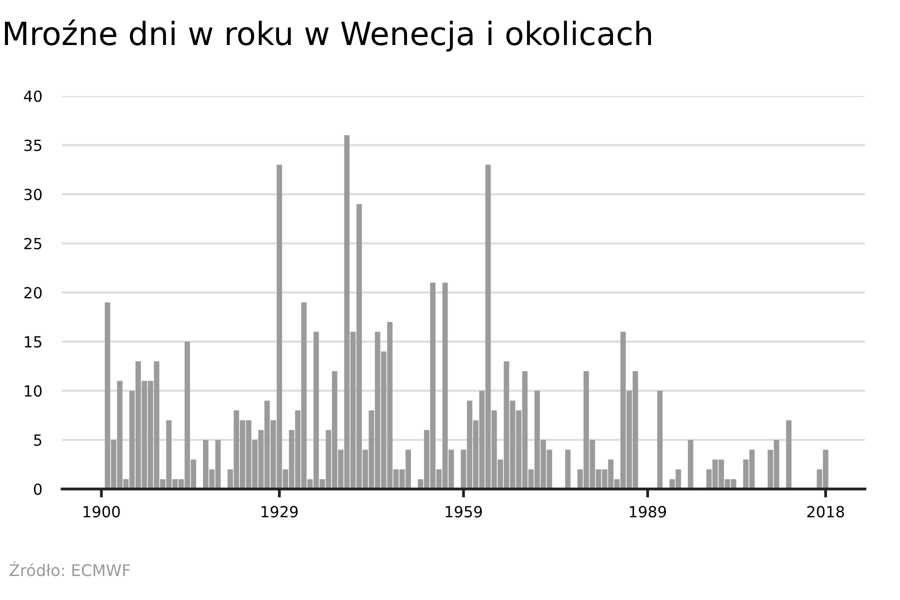 The image size is (900, 600). What do you see at coordinates (102, 512) in the screenshot?
I see `x-tick-label: 1900` at bounding box center [102, 512].